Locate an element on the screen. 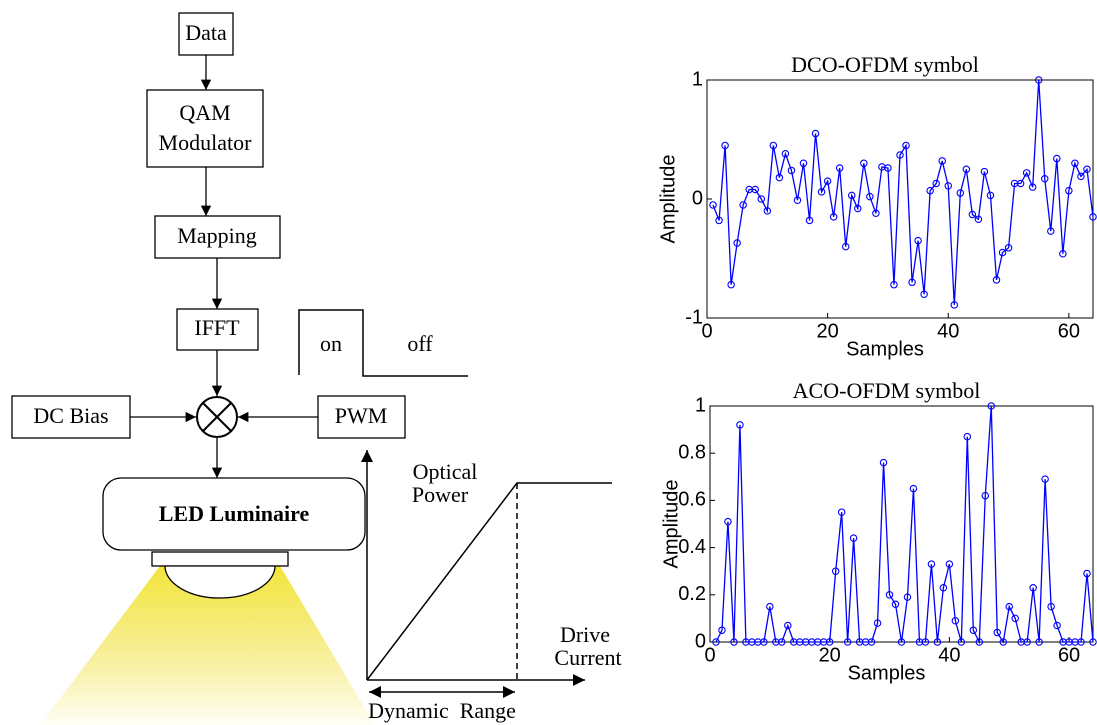 The width and height of the screenshot is (1097, 725). block-label: QAM is located at coordinates (204, 112).